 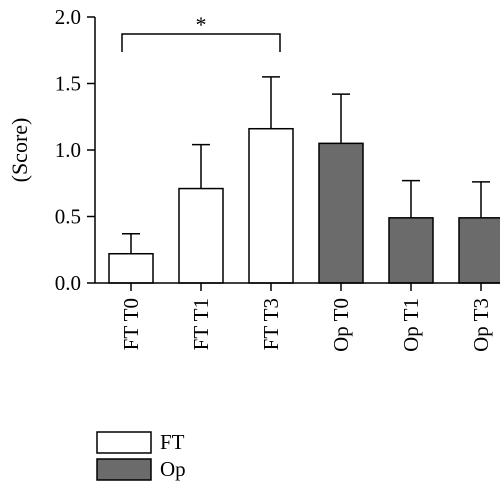 I want to click on x-tick-label: FT T1, so click(x=201, y=324).